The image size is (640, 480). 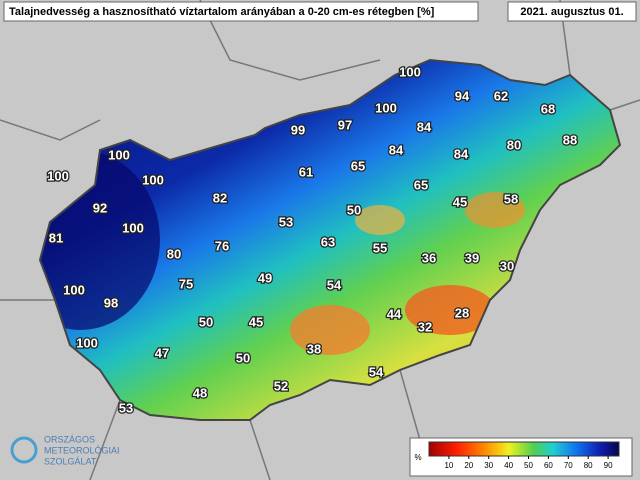 What do you see at coordinates (265, 277) in the screenshot?
I see `station-value: 49` at bounding box center [265, 277].